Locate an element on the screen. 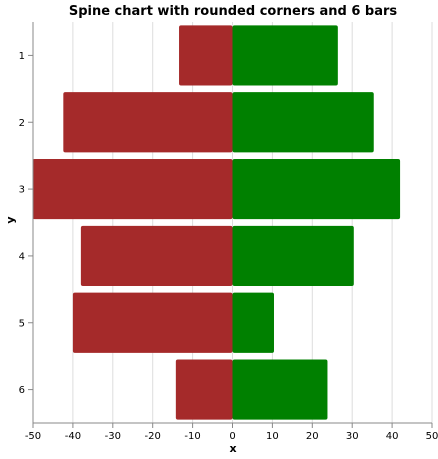 This screenshot has width=438, height=459. x-tick-label-1: -40 is located at coordinates (73, 436).